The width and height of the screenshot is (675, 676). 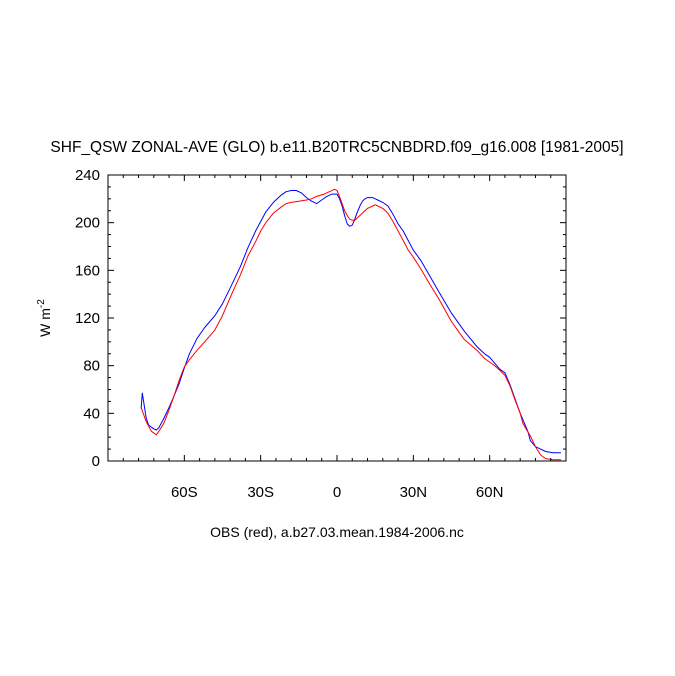 I want to click on y-tick-label: 240, so click(x=87, y=175).